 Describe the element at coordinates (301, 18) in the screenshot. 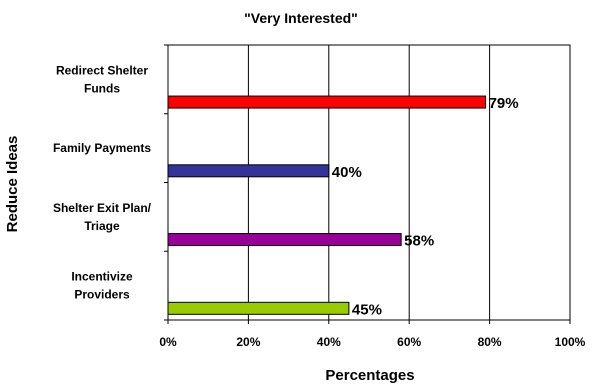

I see `chart-title: "Very Interested"` at that location.